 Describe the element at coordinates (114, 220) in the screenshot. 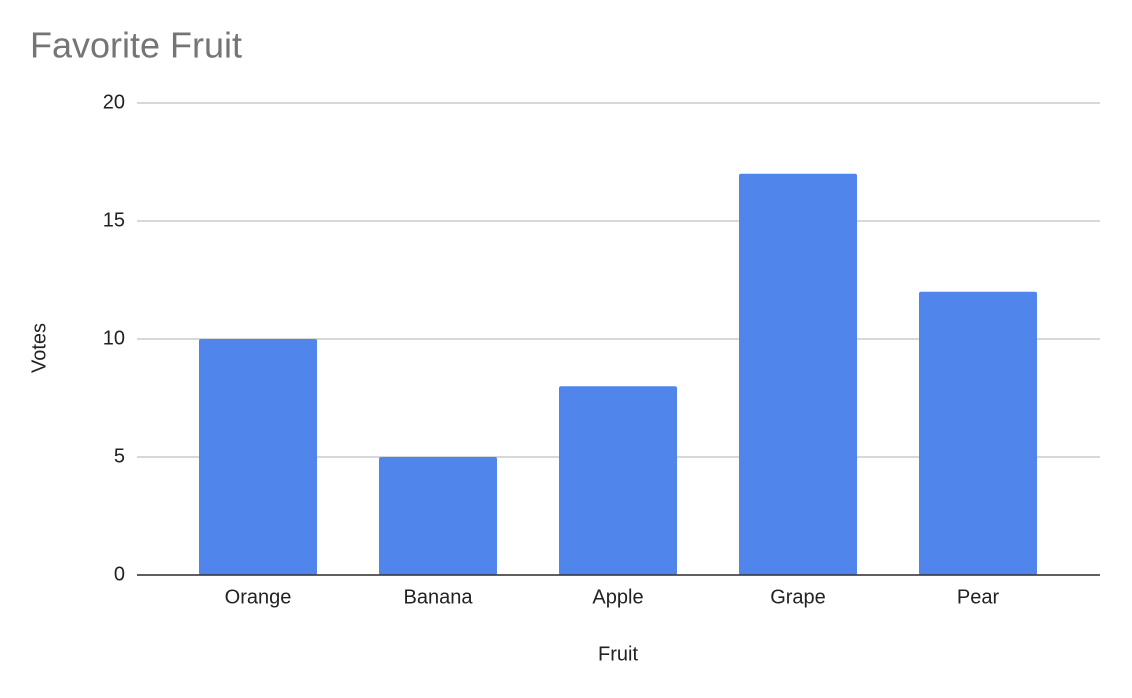

I see `y-tick-label: 15` at that location.